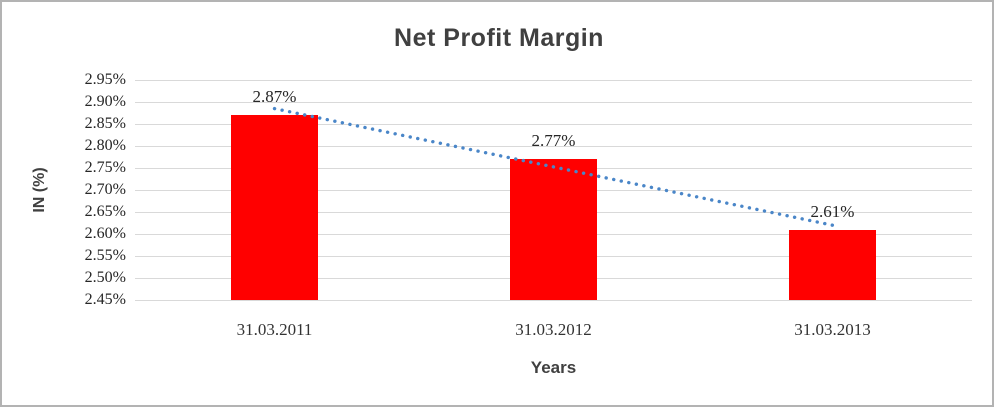  I want to click on y-tick-label: 2.80%, so click(105, 145).